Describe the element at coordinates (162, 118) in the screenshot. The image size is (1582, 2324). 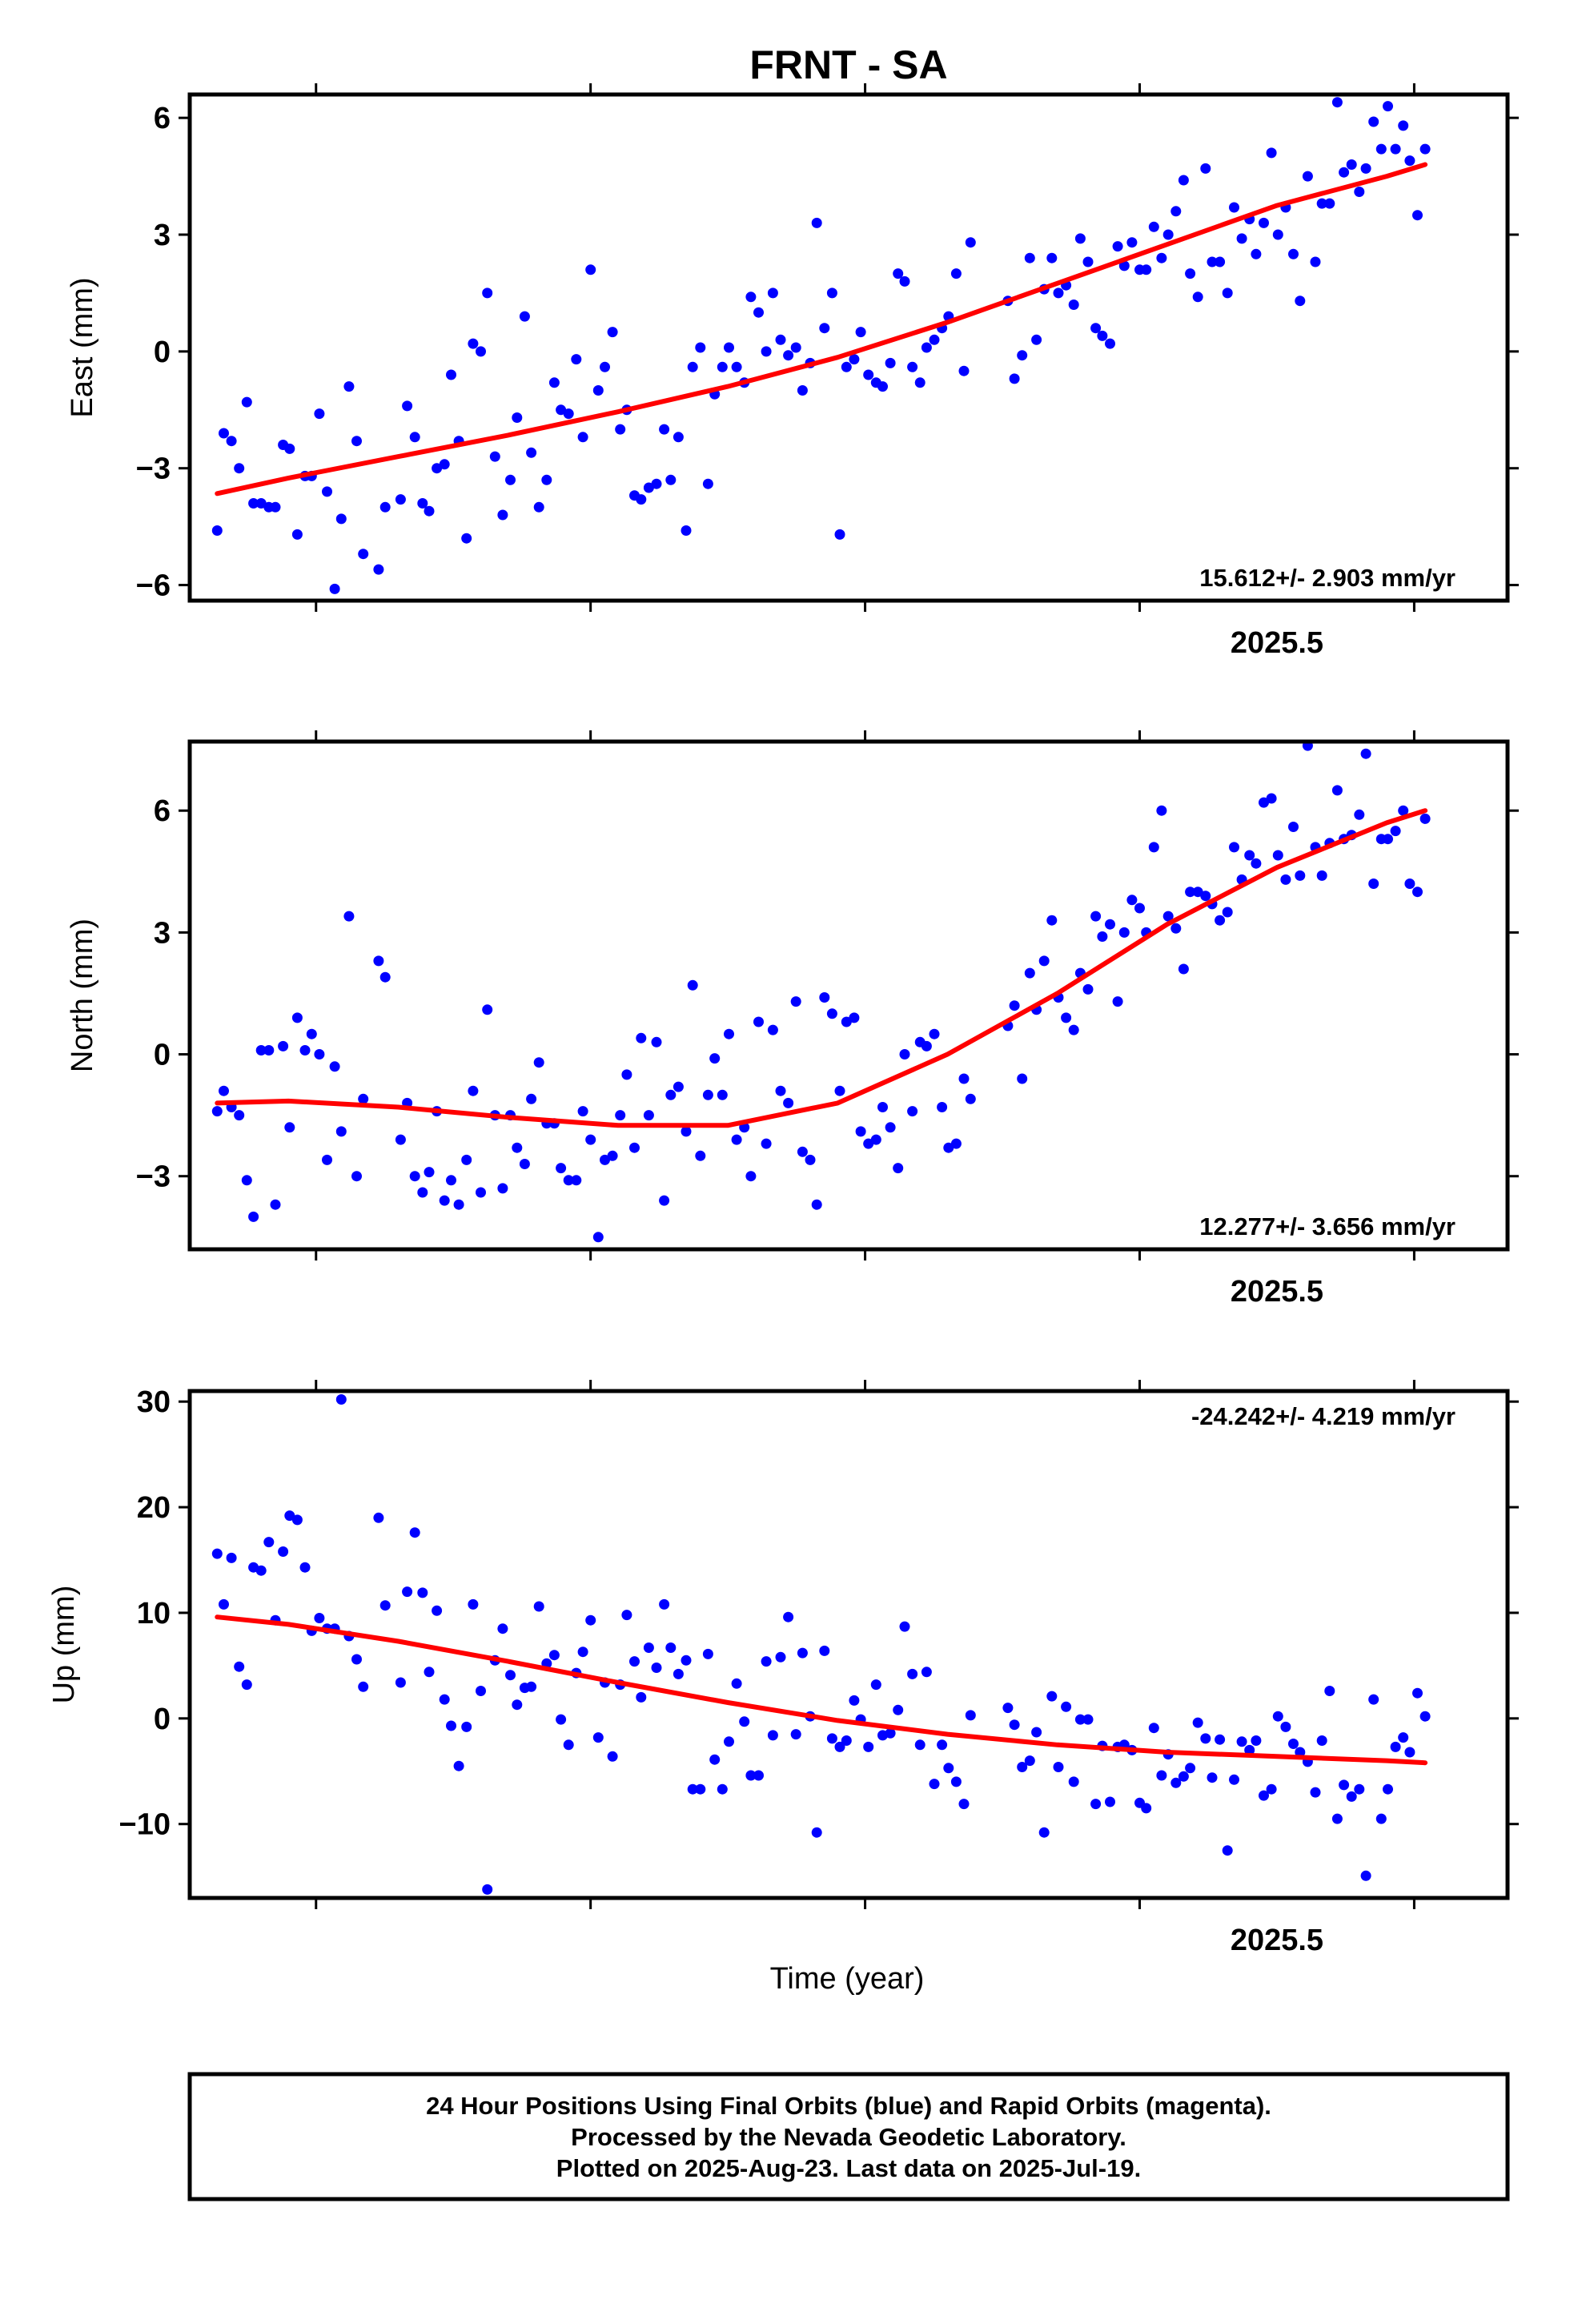
I see `east-y-tick-label: 6` at that location.